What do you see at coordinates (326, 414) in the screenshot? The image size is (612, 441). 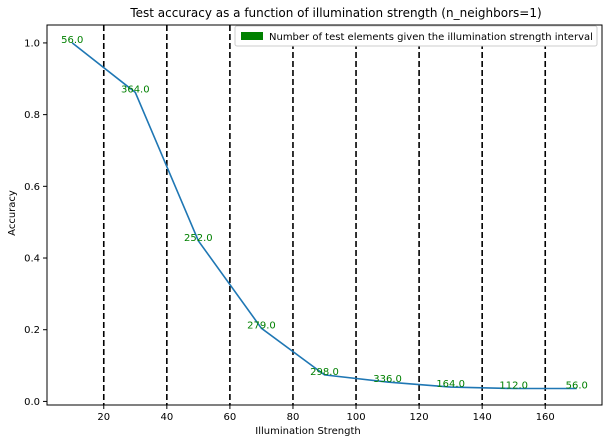 I see `x-axis-ticks: 20 40 60 80 100 120 140 160` at bounding box center [326, 414].